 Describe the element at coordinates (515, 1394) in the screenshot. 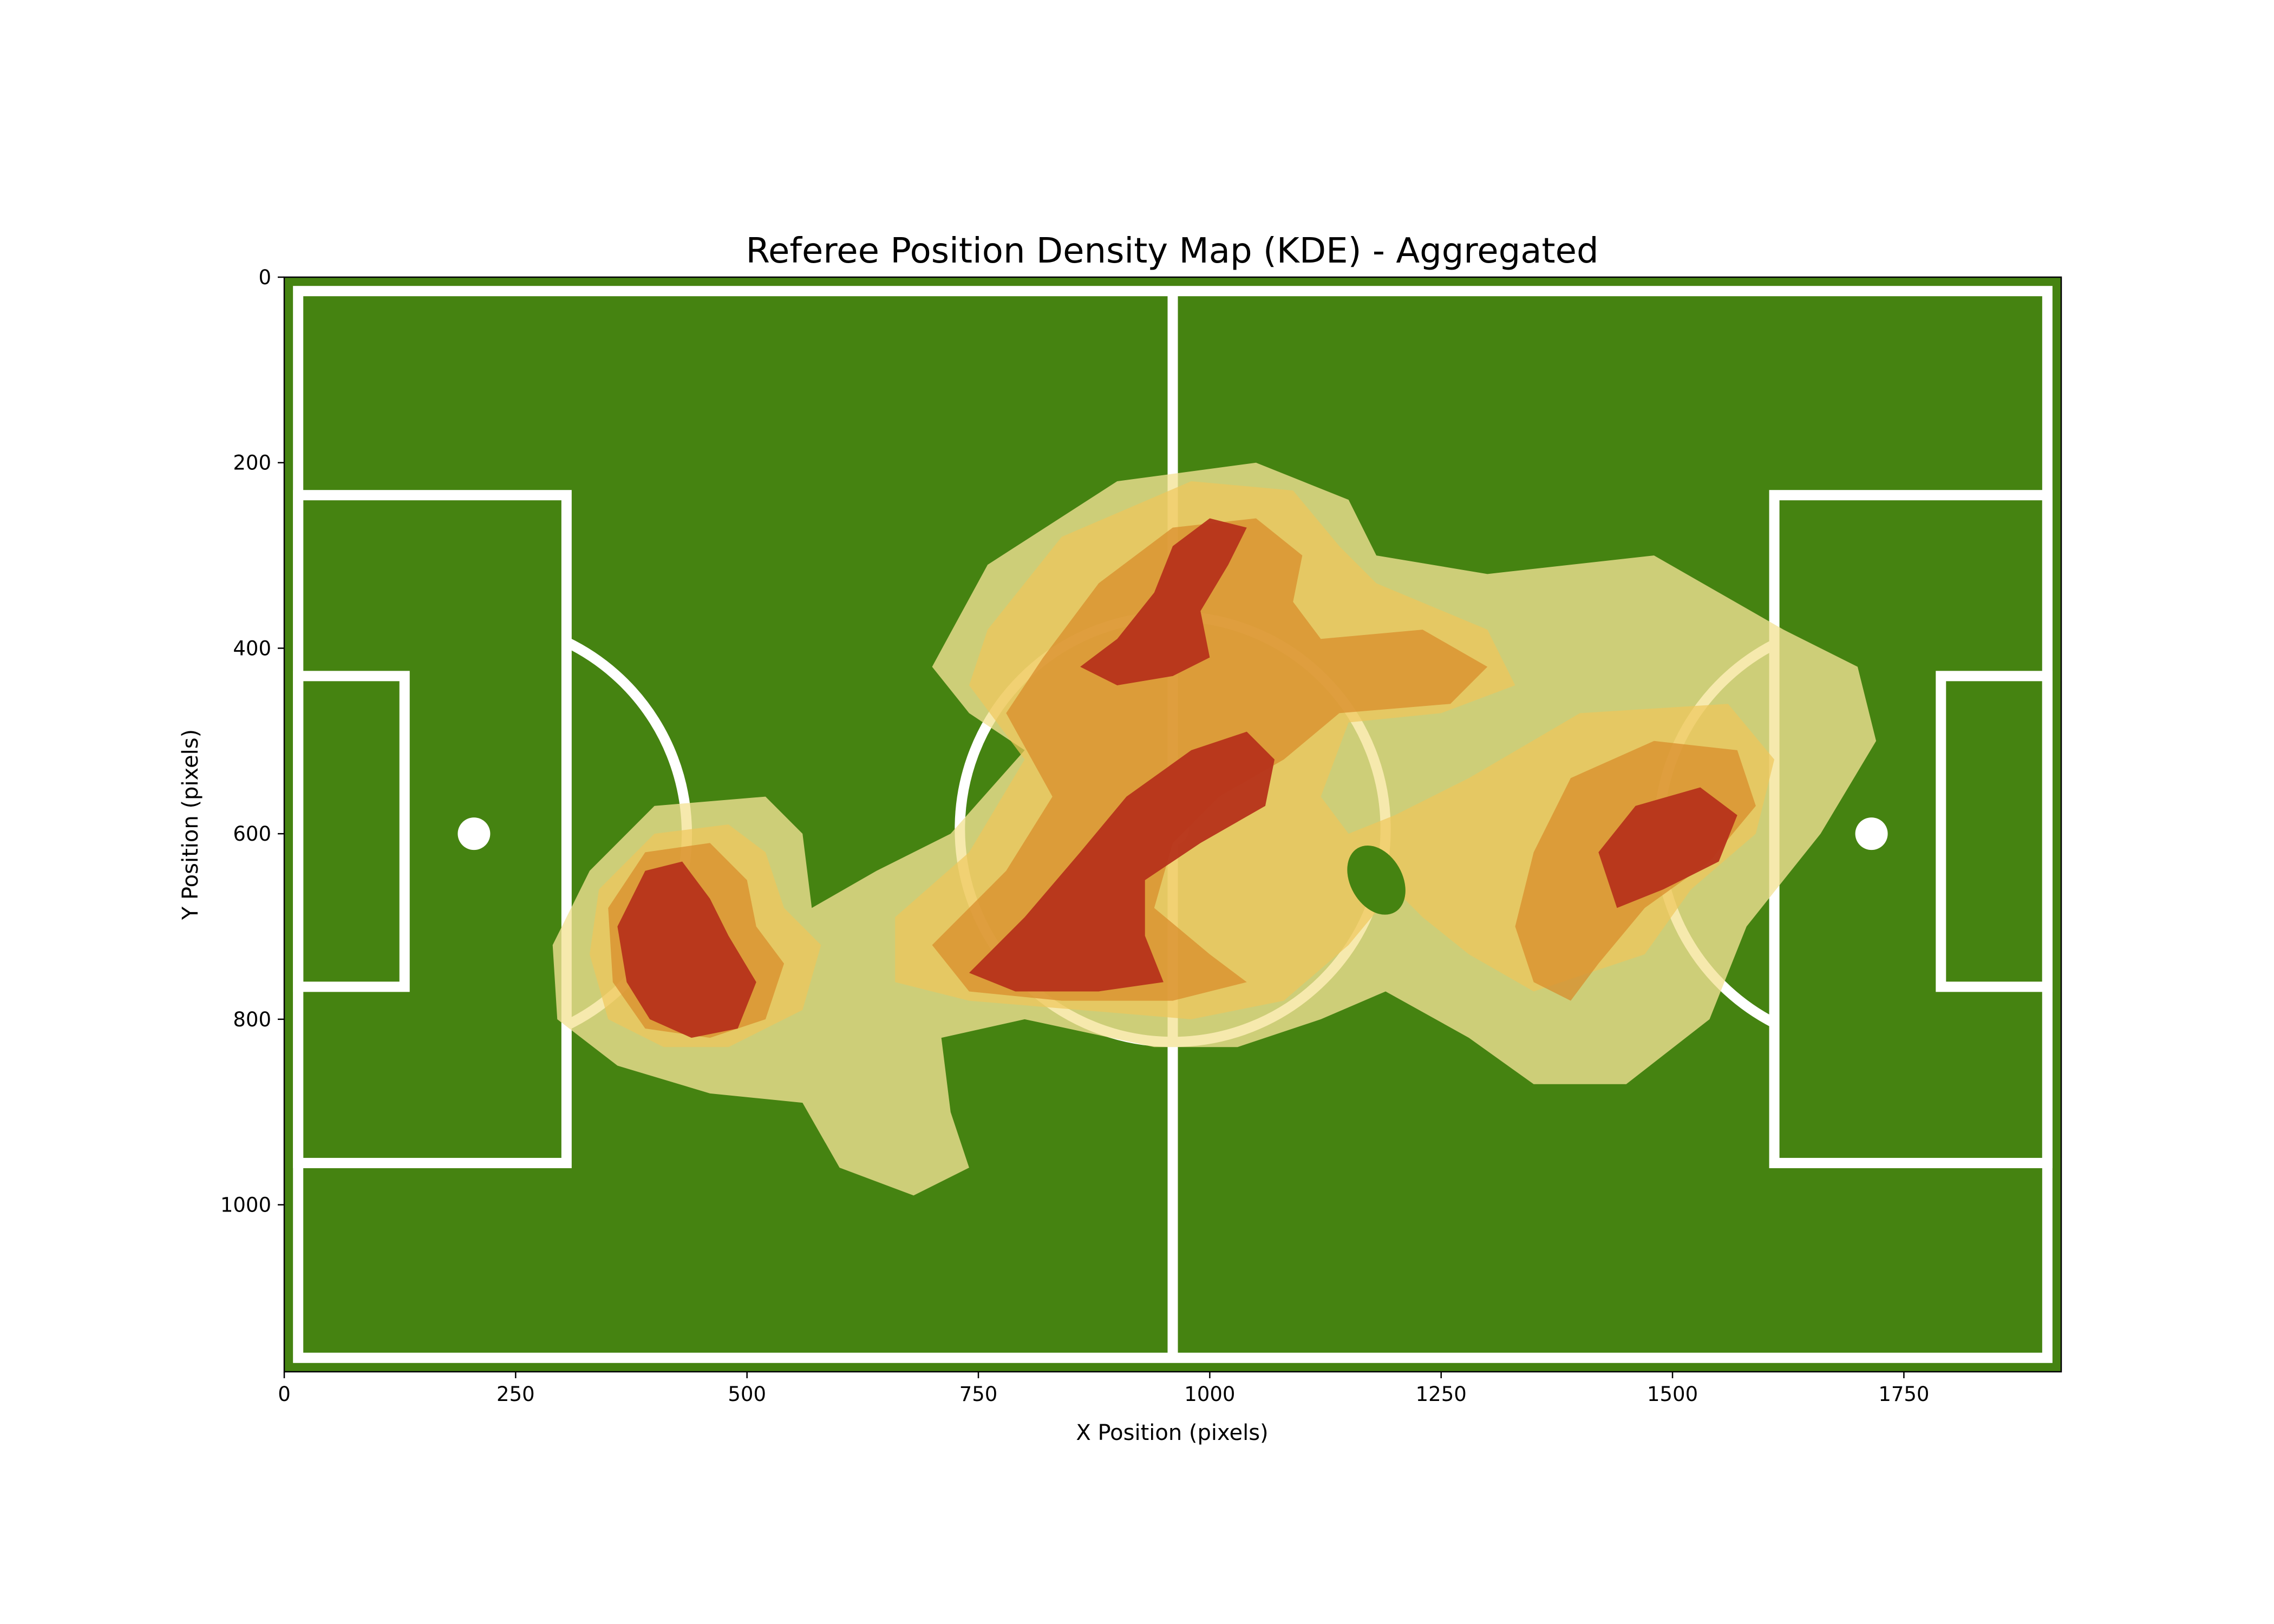

I see `x-tick-label: 250` at that location.